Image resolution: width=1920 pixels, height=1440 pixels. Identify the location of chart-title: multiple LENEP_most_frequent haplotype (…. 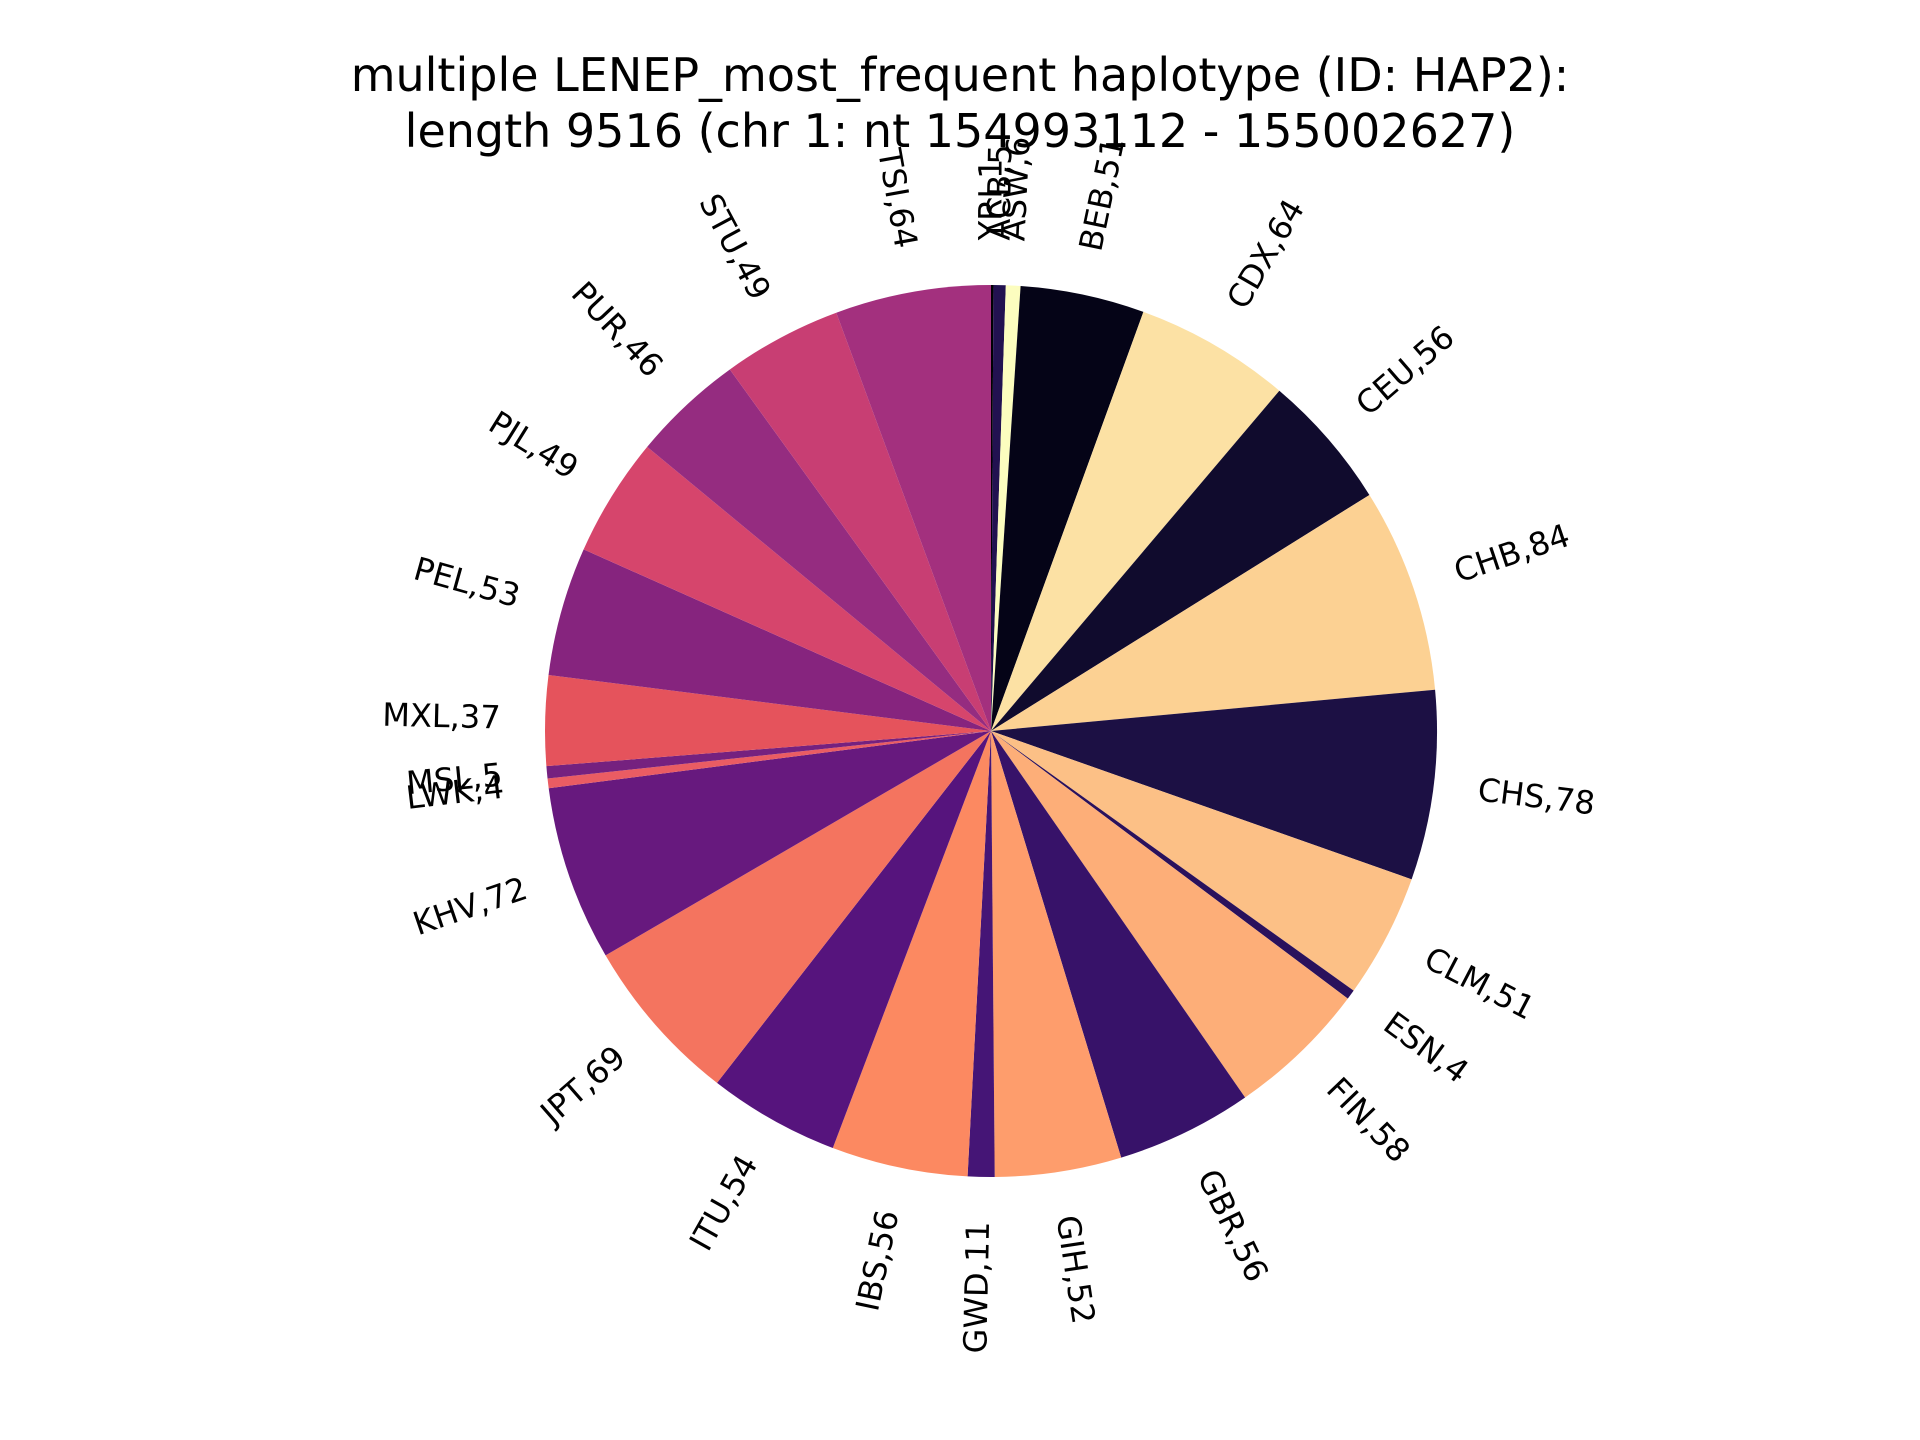
(960, 75).